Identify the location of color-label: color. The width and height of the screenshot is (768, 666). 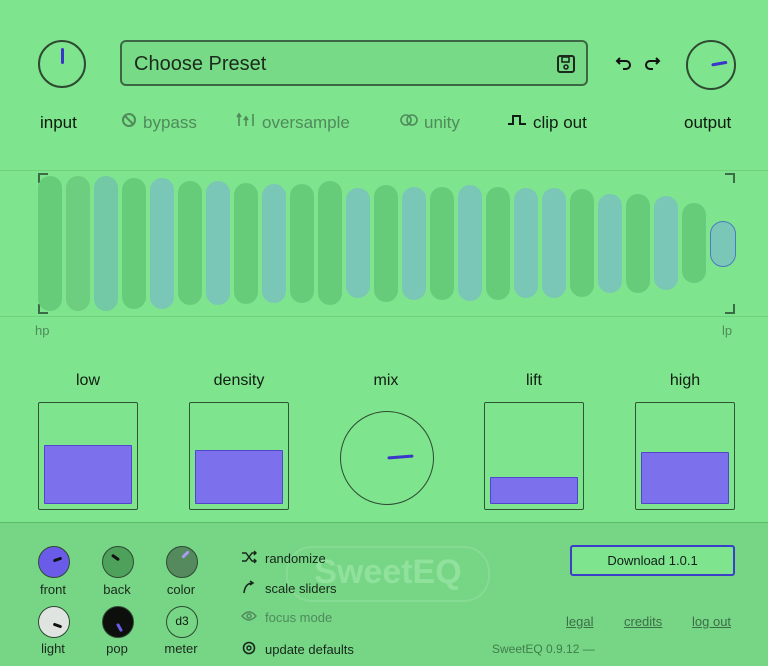
(181, 589).